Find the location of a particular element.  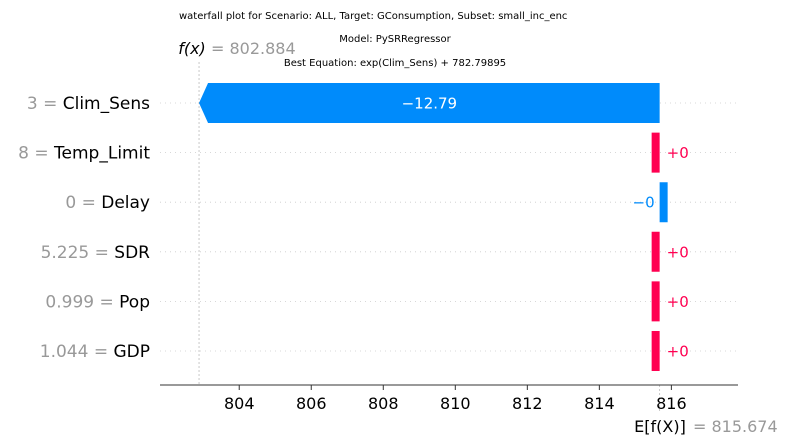

feature-name: GDP is located at coordinates (131, 352).